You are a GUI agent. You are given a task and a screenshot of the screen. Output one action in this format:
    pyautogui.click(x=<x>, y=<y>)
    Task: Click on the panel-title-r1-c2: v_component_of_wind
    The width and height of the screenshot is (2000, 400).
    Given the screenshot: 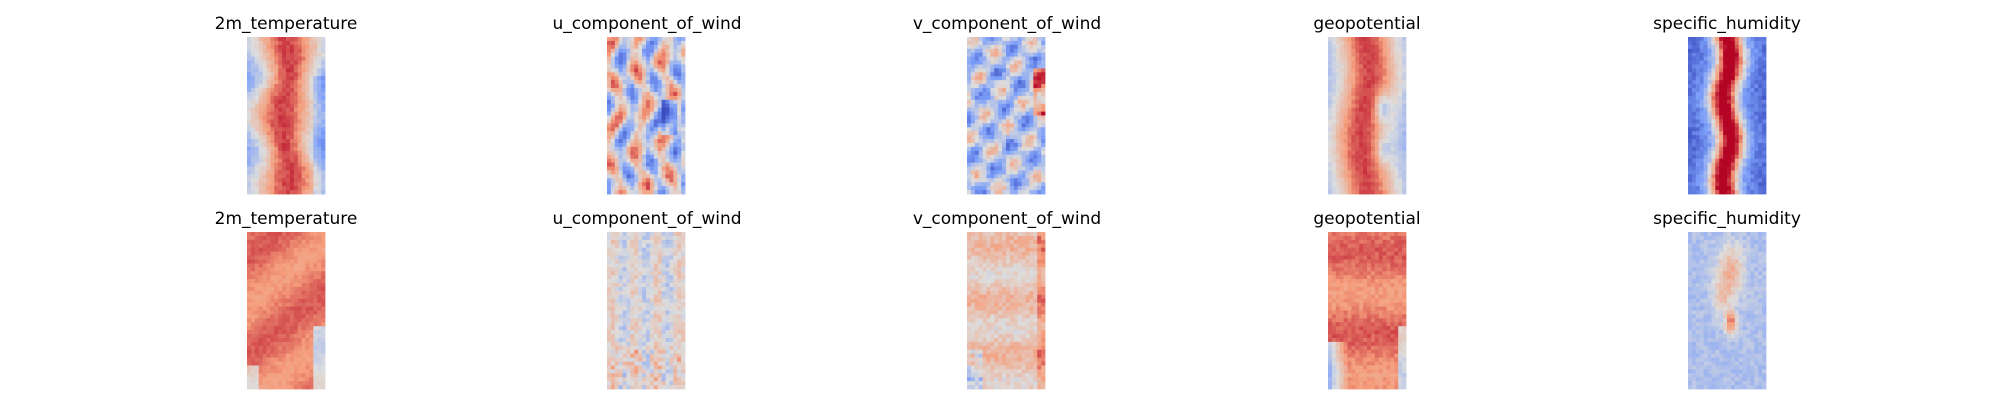 What is the action you would take?
    pyautogui.click(x=1007, y=219)
    